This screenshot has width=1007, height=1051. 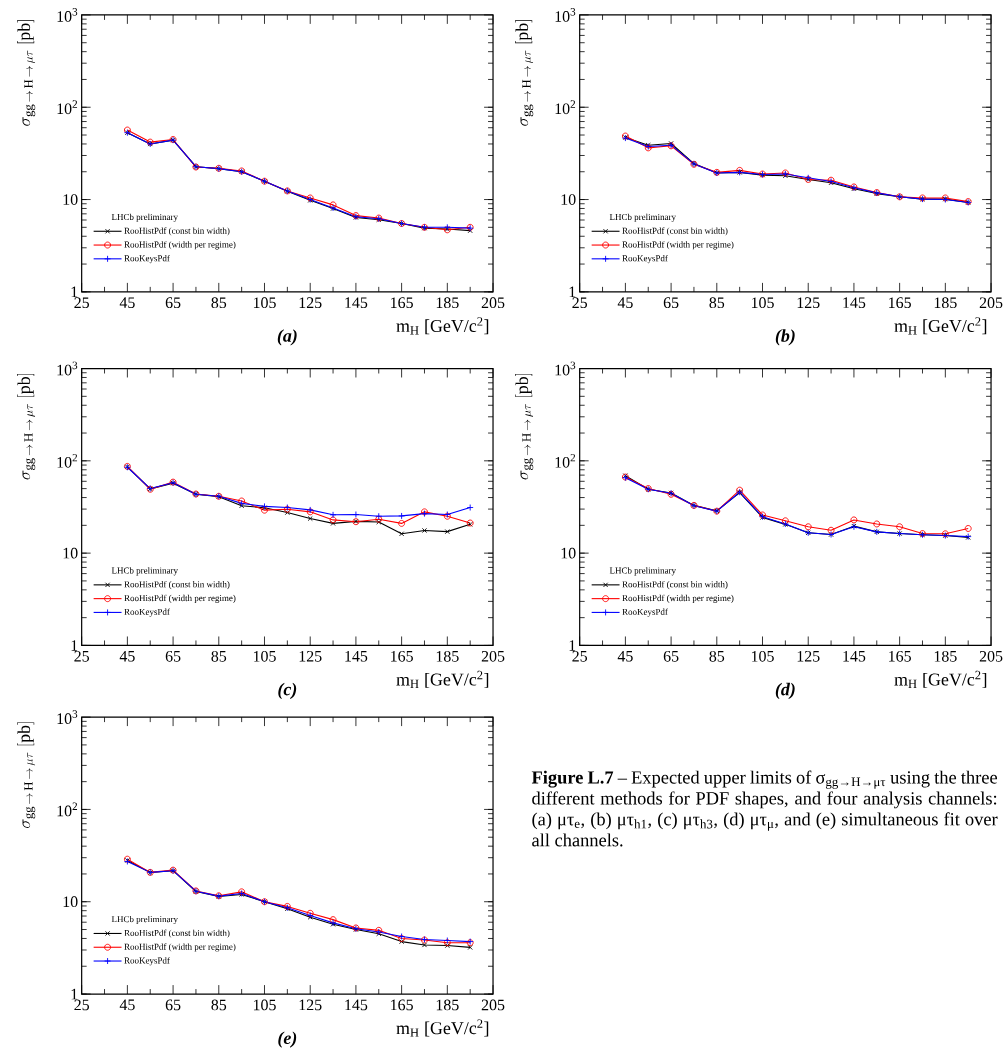 I want to click on text: Figure L.7 – Expected upper limits of σ$_{gg→H→μτ}$ using the three different methods for PDF shapes, and four analysis channels: (a) μτ$_{e}$, (b) μτ$_{h1}$, (c) μτ$_{h3}$, (d) μτ$_{μ}$, and (e) simultaneous fit over all channels., so click(x=764, y=808).